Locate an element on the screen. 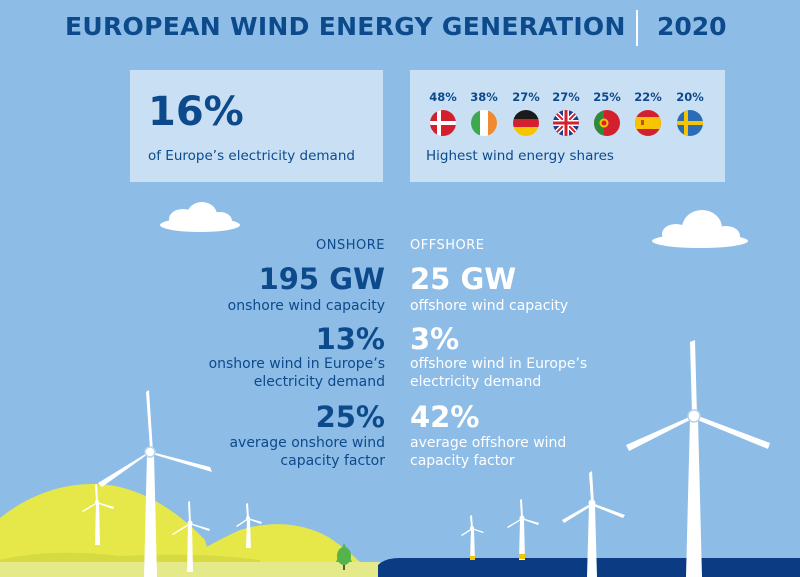  onshore-turbine-large-icon is located at coordinates (155, 483).